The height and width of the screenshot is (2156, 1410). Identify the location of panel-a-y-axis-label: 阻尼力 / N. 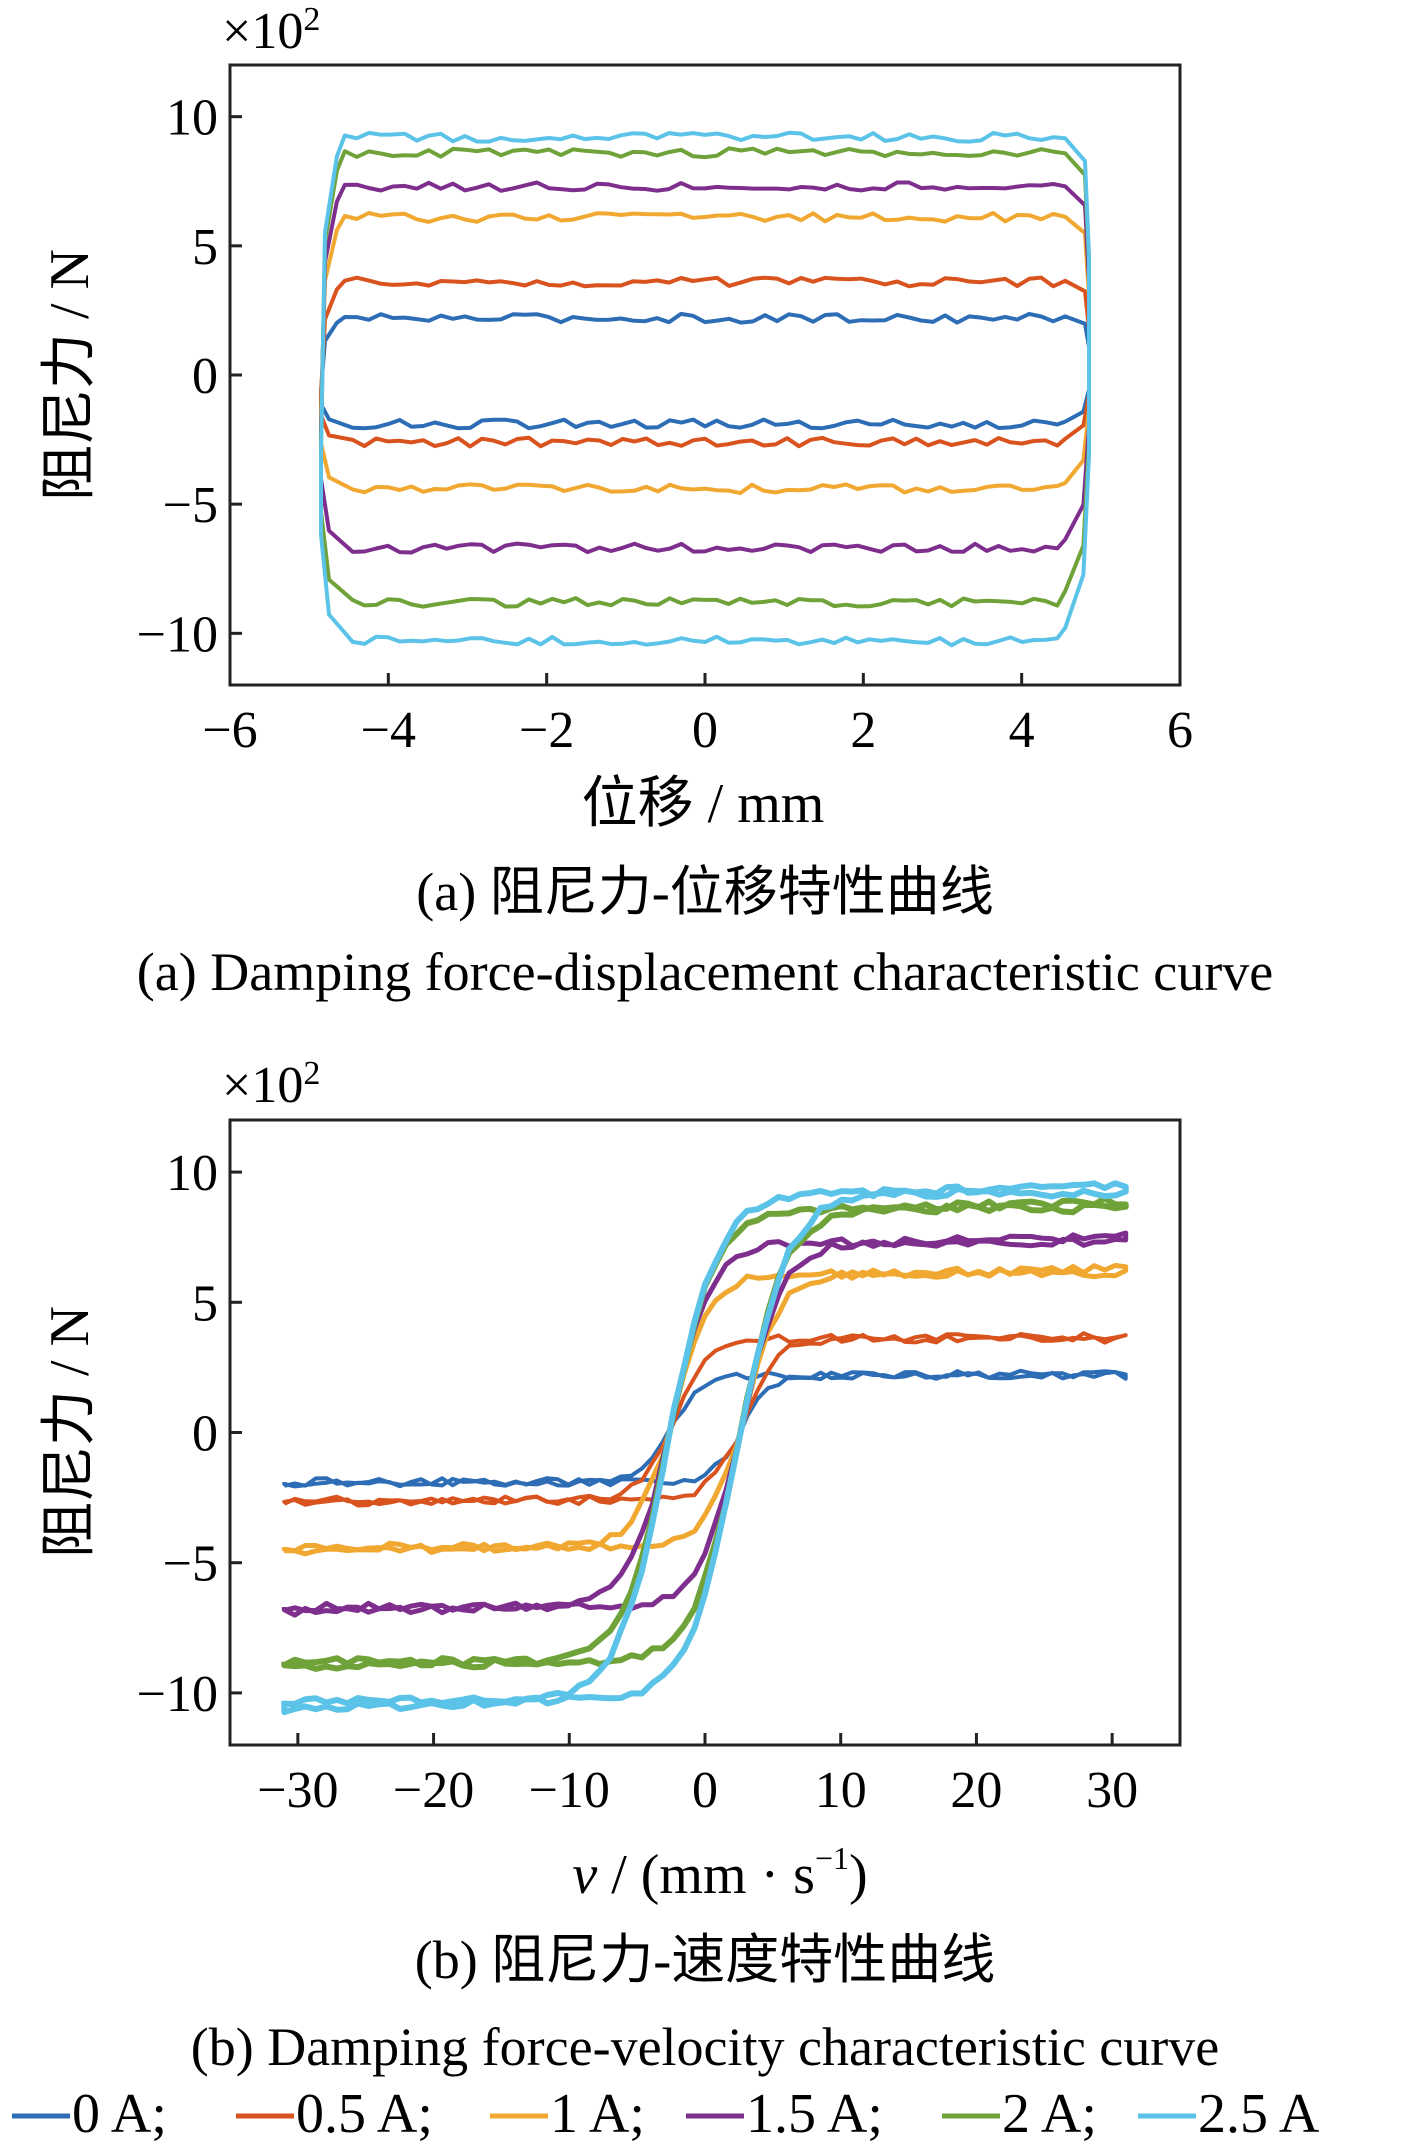
(70, 375).